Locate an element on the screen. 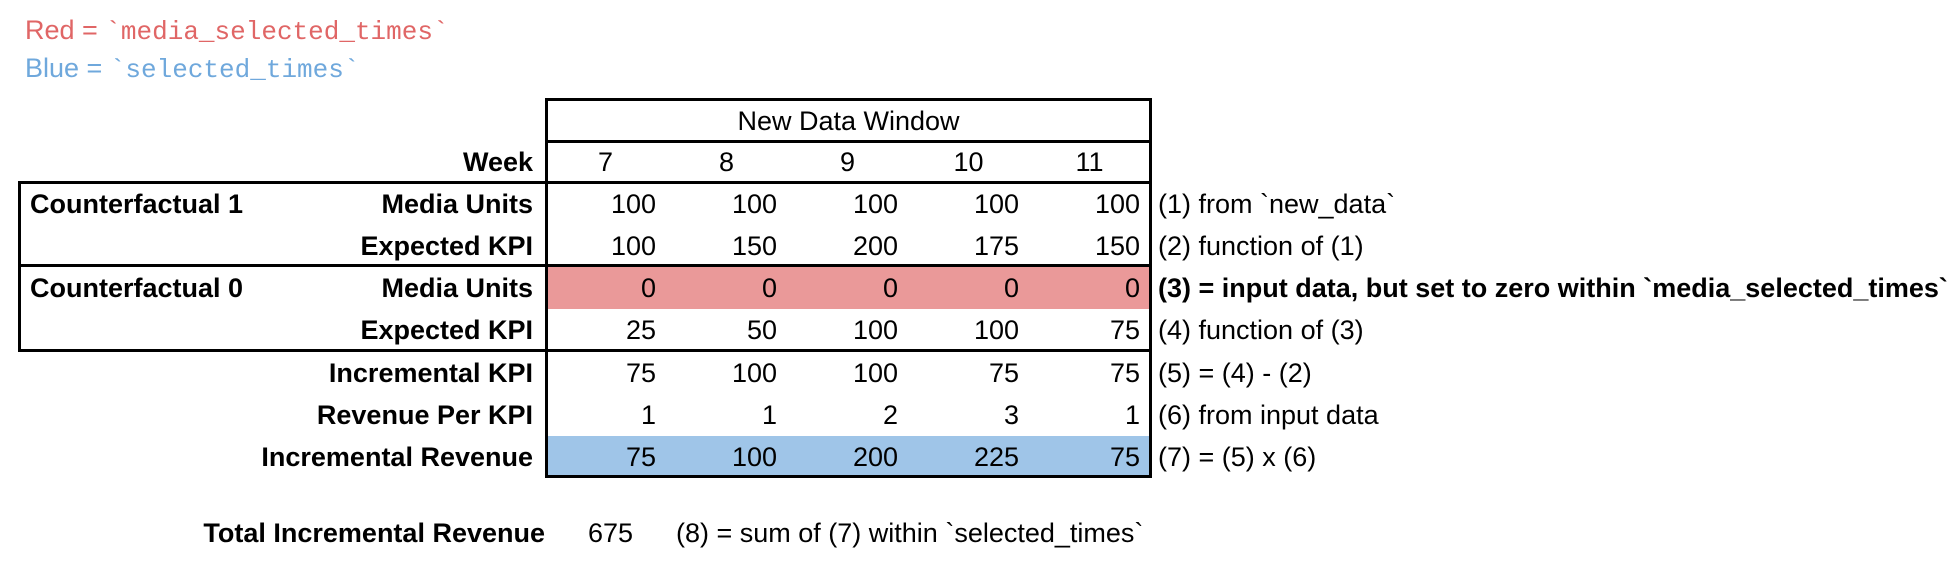  left-box-border is located at coordinates (19, 266).